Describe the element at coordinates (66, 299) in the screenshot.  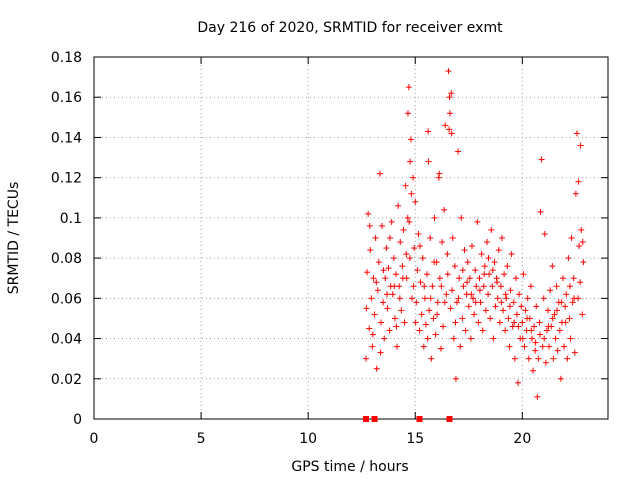
I see `y-tick-label: 0.06` at that location.